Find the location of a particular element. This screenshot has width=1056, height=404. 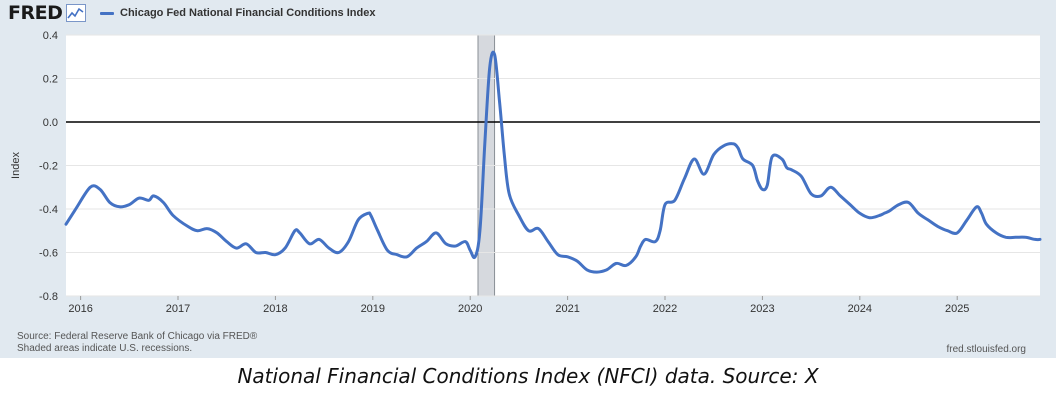

x-tick-label: 2020 is located at coordinates (470, 309).